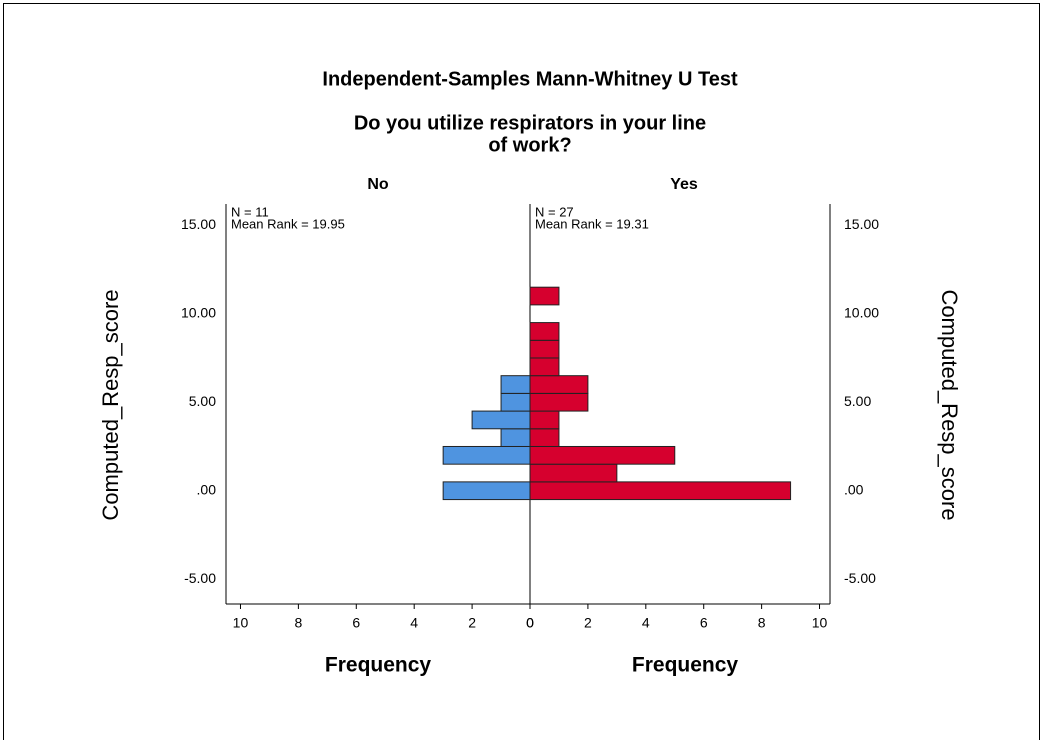 The image size is (1044, 740). I want to click on x-tick-label: 0, so click(530, 623).